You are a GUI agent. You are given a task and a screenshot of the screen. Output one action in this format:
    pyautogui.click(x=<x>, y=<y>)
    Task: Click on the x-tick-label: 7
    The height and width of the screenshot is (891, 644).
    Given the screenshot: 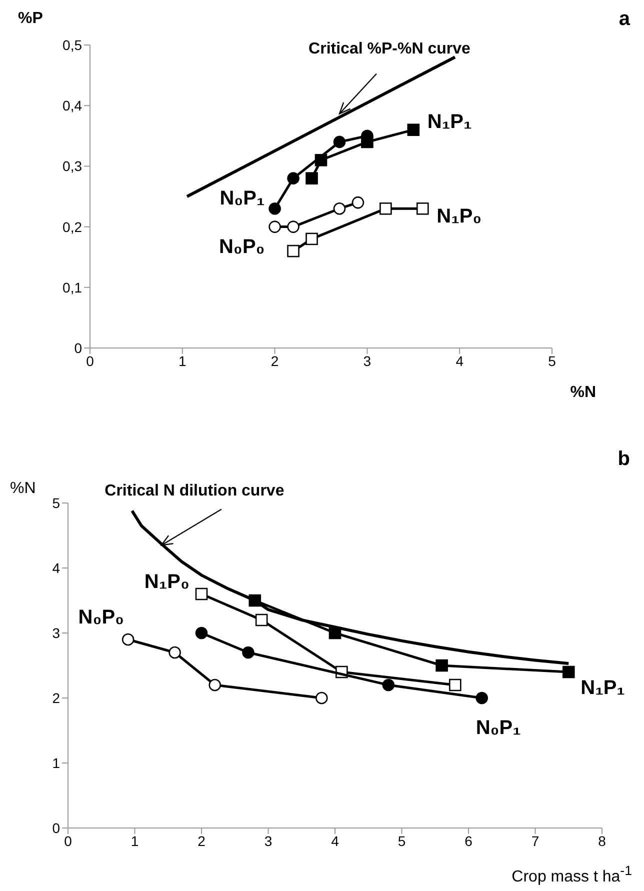 What is the action you would take?
    pyautogui.click(x=535, y=840)
    